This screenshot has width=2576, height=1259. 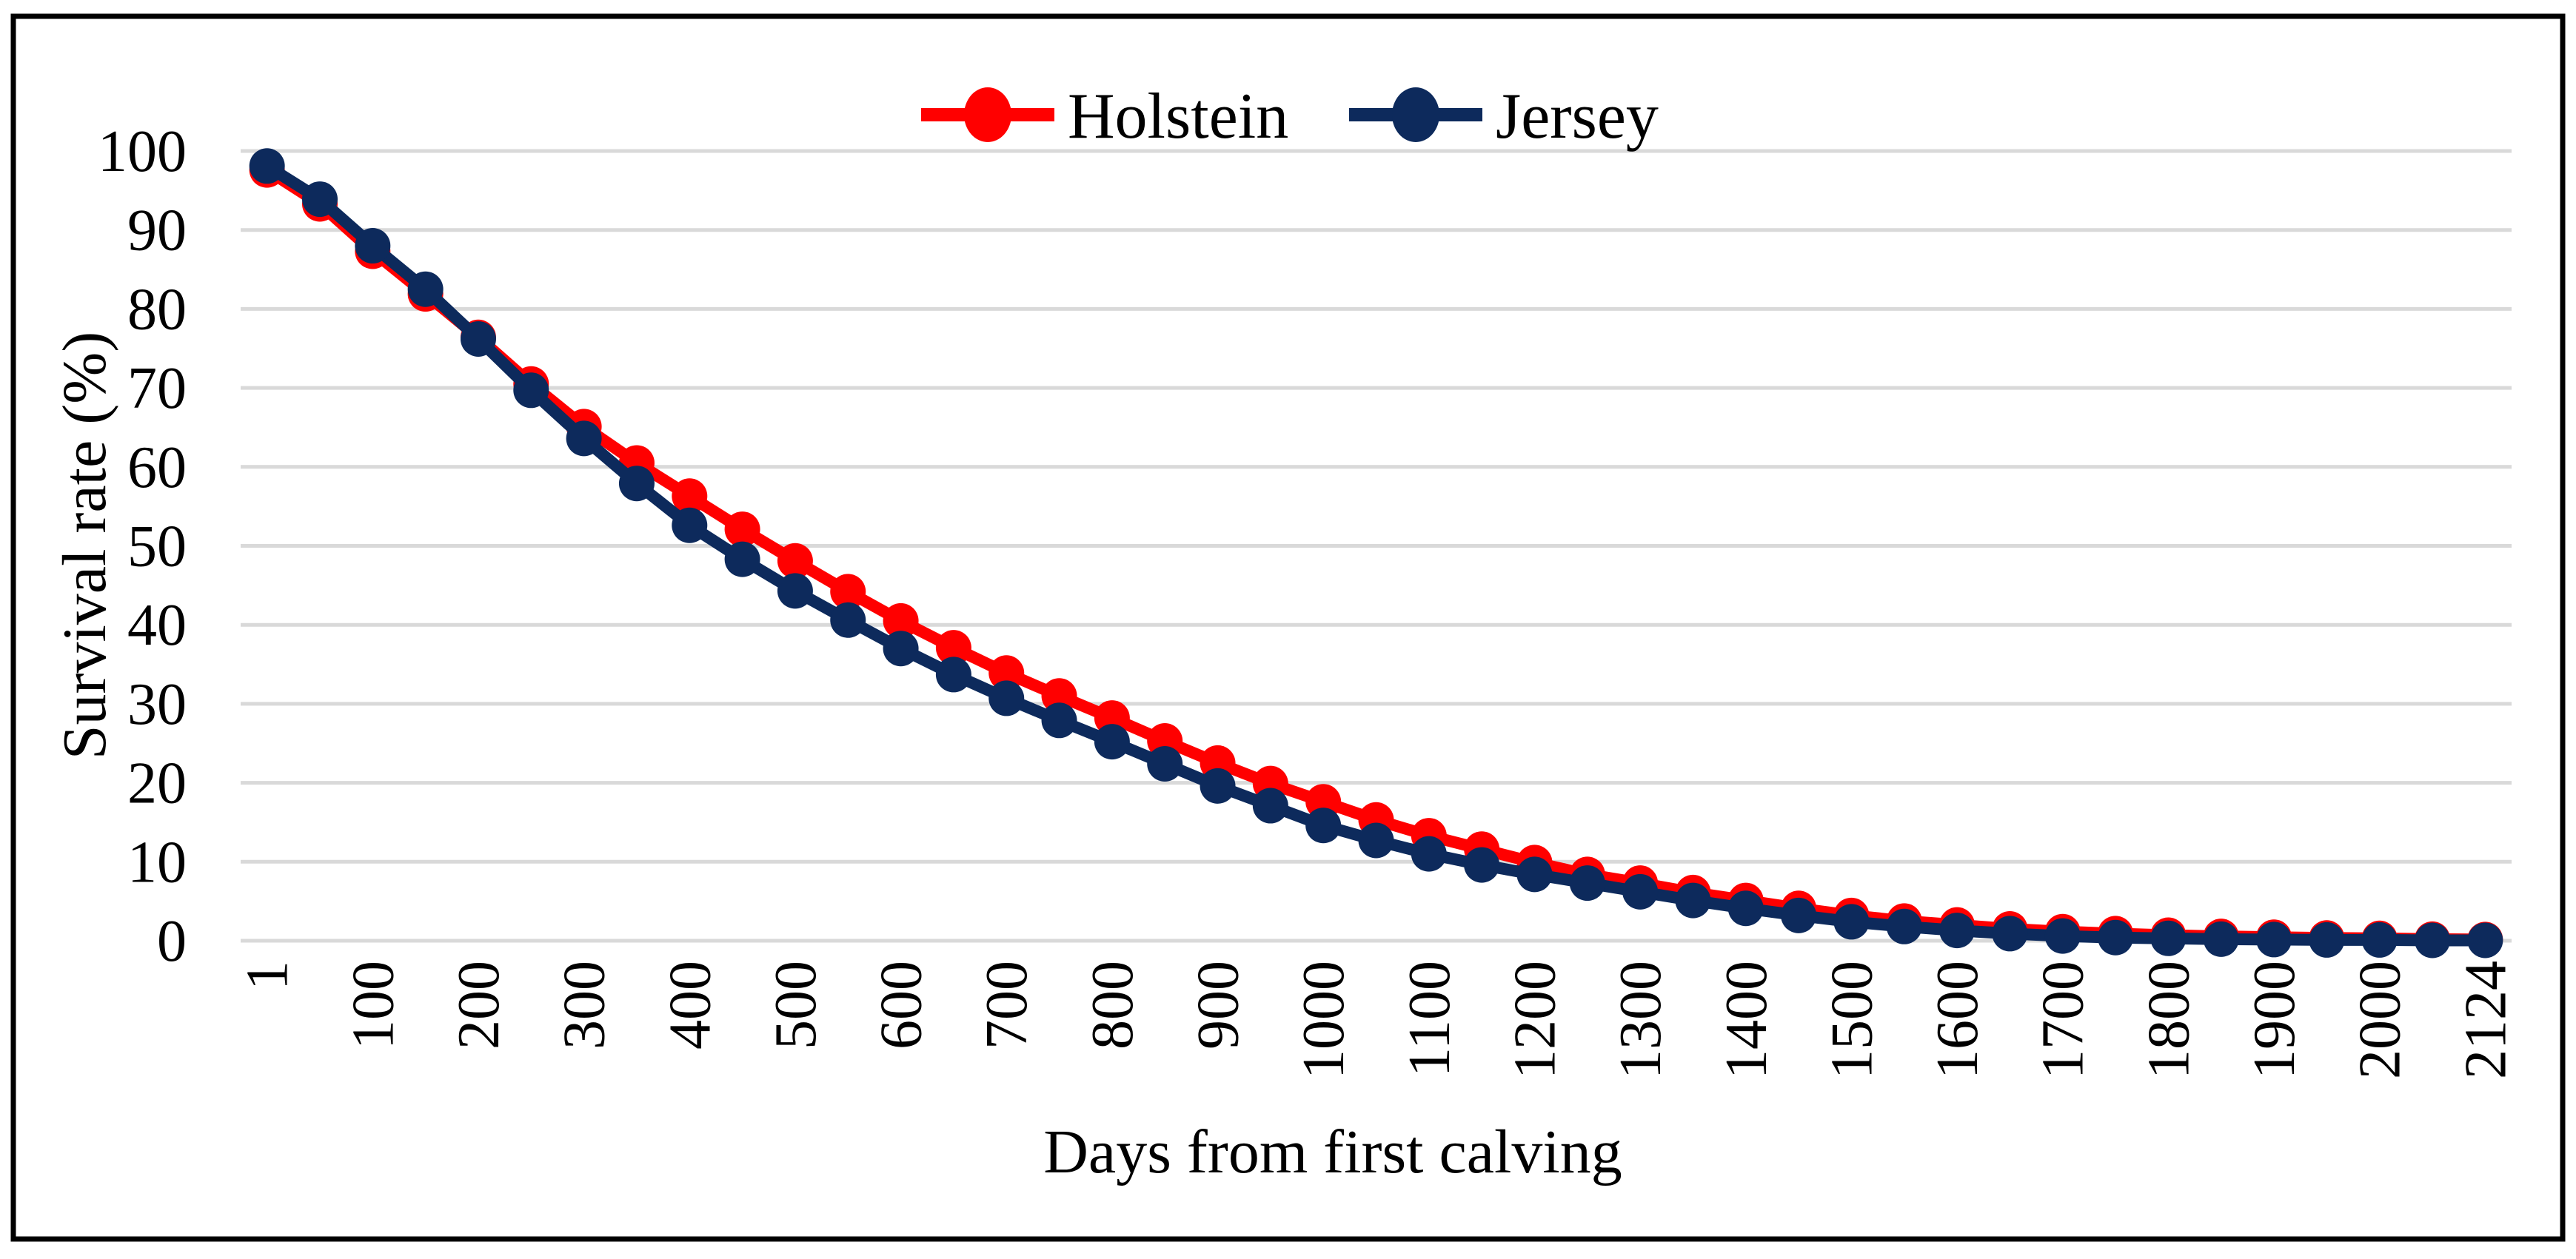 I want to click on x-tick-label: 100, so click(x=373, y=1005).